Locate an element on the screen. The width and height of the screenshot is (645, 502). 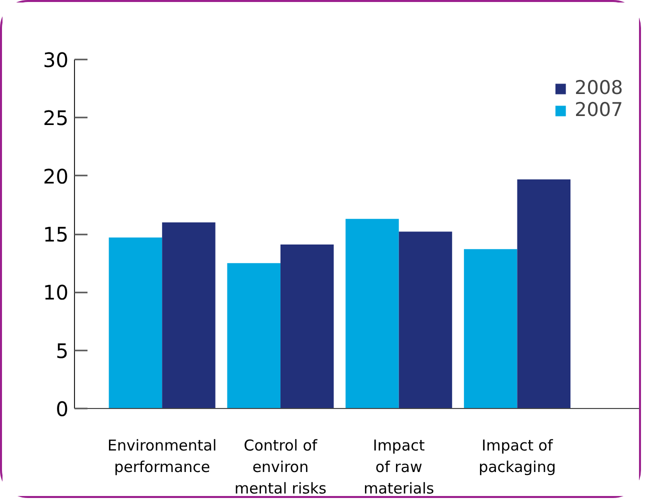
y-tick-label: 25 is located at coordinates (56, 118).